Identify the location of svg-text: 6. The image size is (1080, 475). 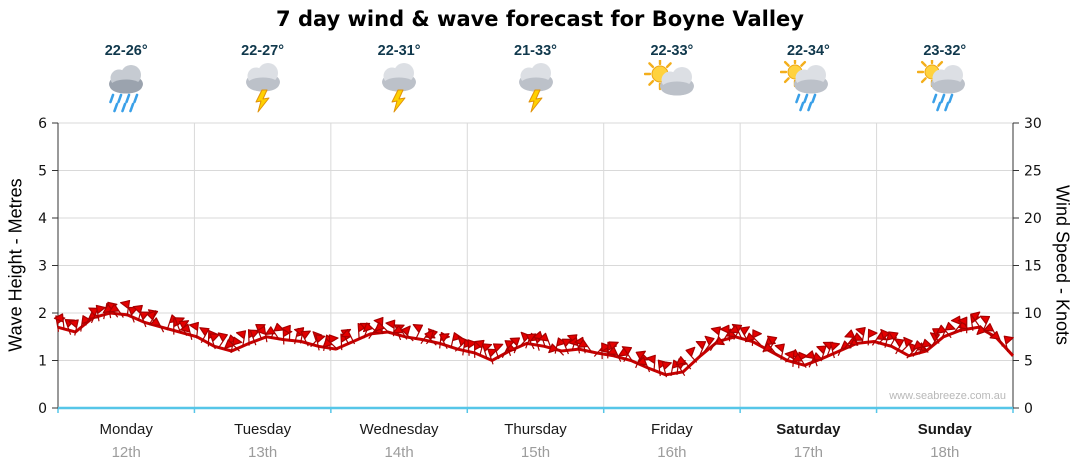
(42, 124).